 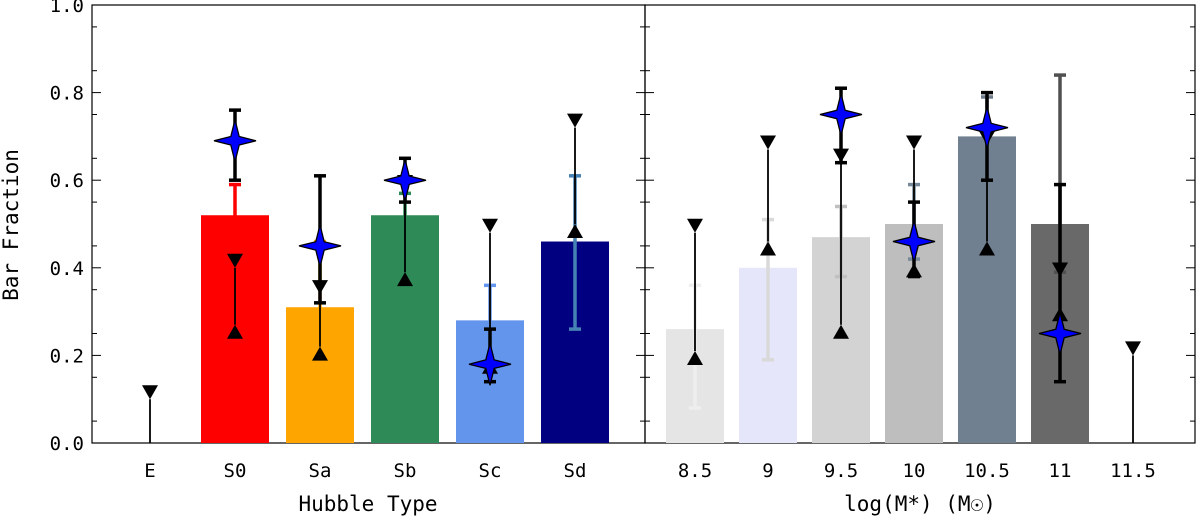 What do you see at coordinates (987, 471) in the screenshot?
I see `x-tick-label-10.5: 10.5` at bounding box center [987, 471].